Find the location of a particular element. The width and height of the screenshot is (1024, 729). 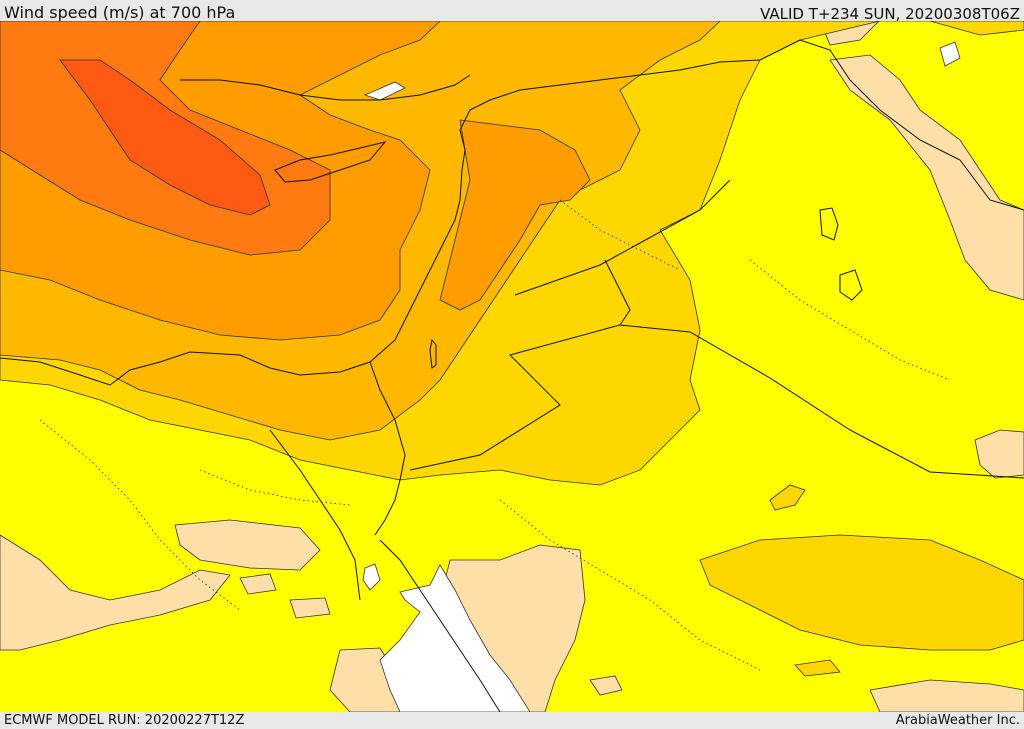

border-jordan-saudi is located at coordinates (520, 365).